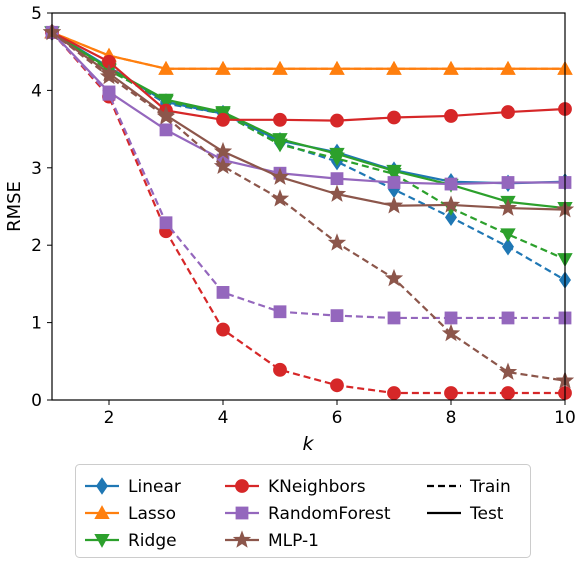 The image size is (582, 565). I want to click on x-tick-label: 10, so click(565, 418).